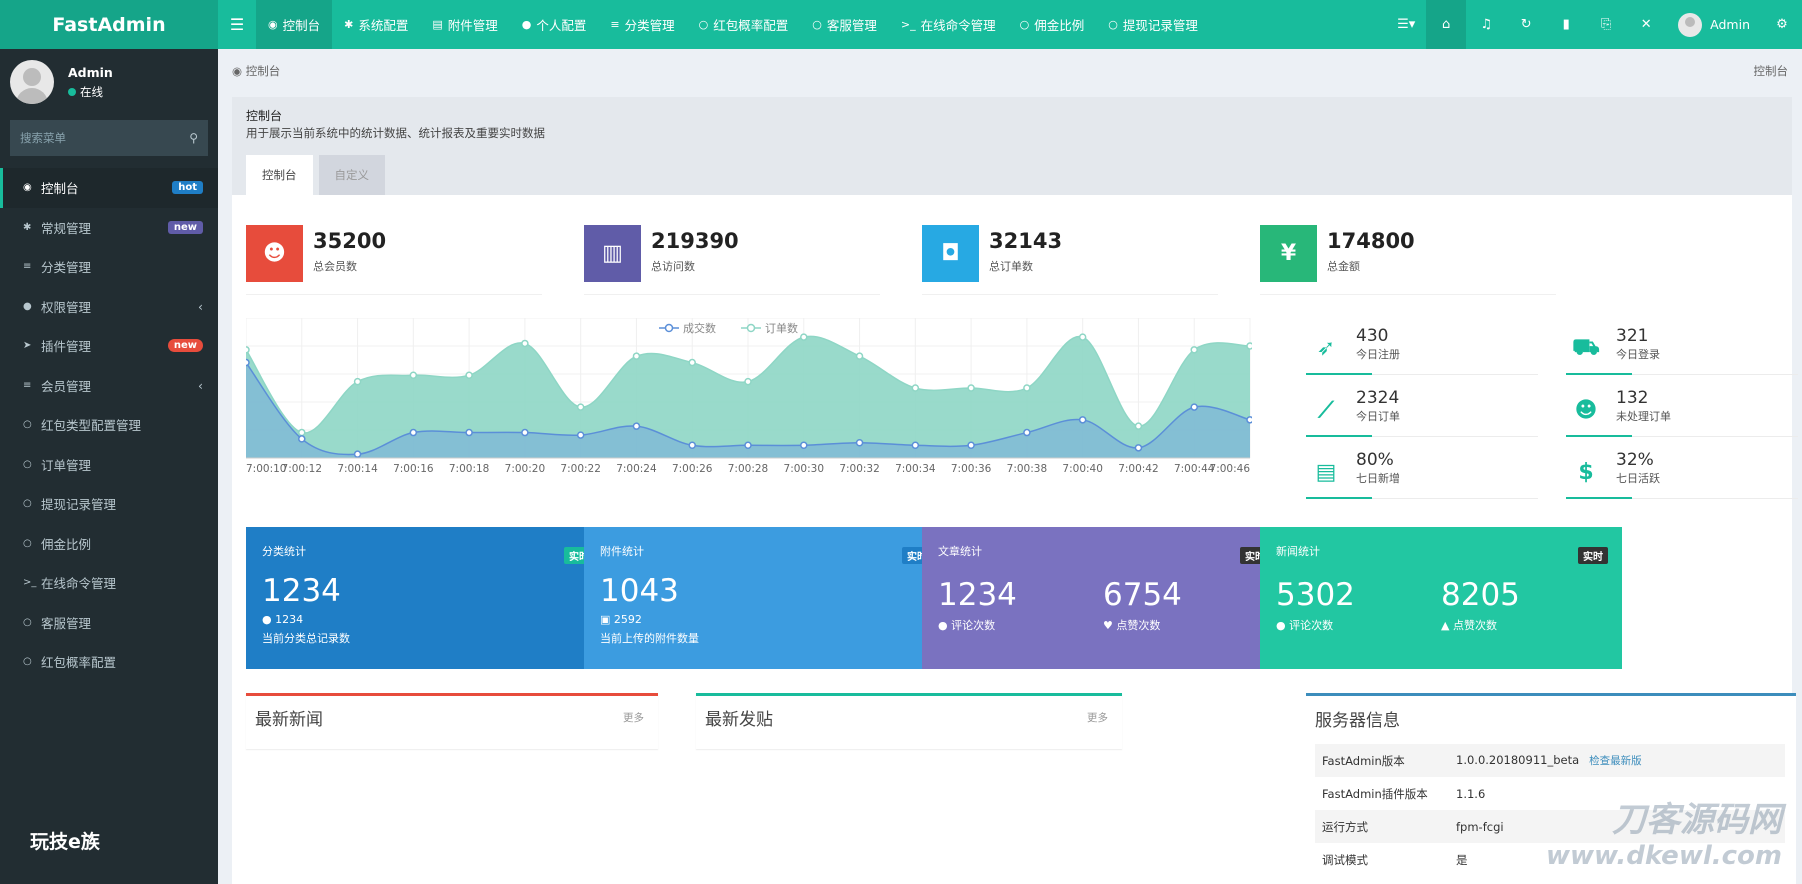 This screenshot has width=1802, height=884. What do you see at coordinates (1566, 24) in the screenshot?
I see `trash-icon: ▮` at bounding box center [1566, 24].